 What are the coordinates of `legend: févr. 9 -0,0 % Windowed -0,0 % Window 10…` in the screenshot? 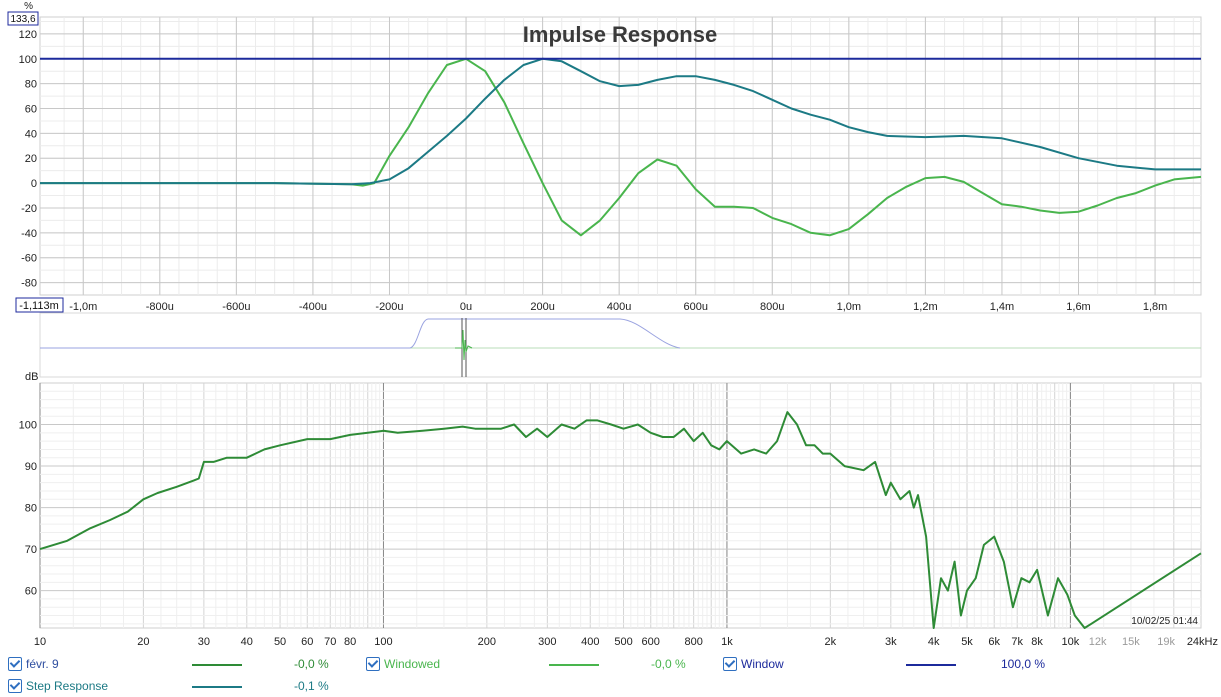 It's located at (610, 674).